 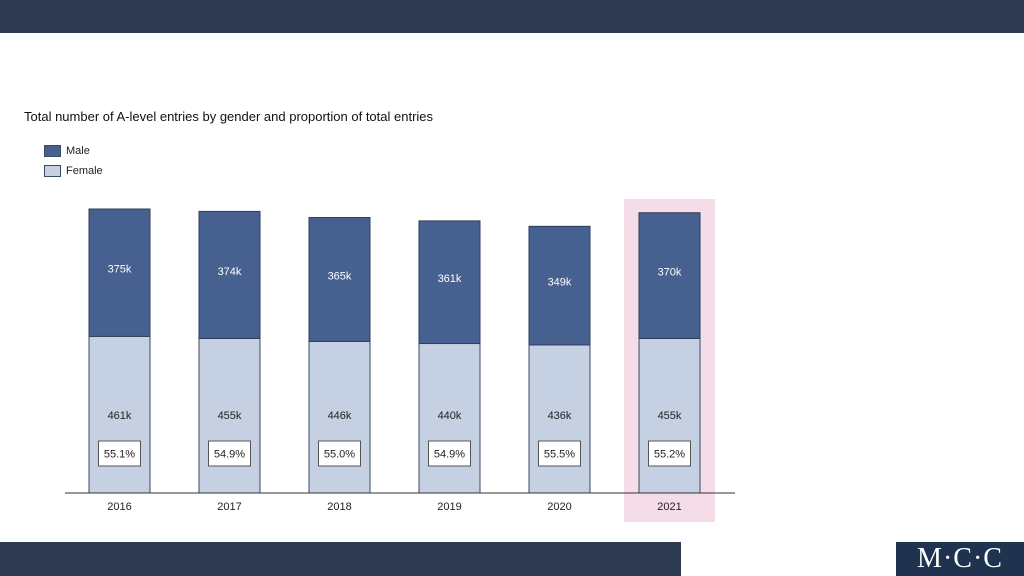 I want to click on bar-female-2016, so click(x=119, y=414).